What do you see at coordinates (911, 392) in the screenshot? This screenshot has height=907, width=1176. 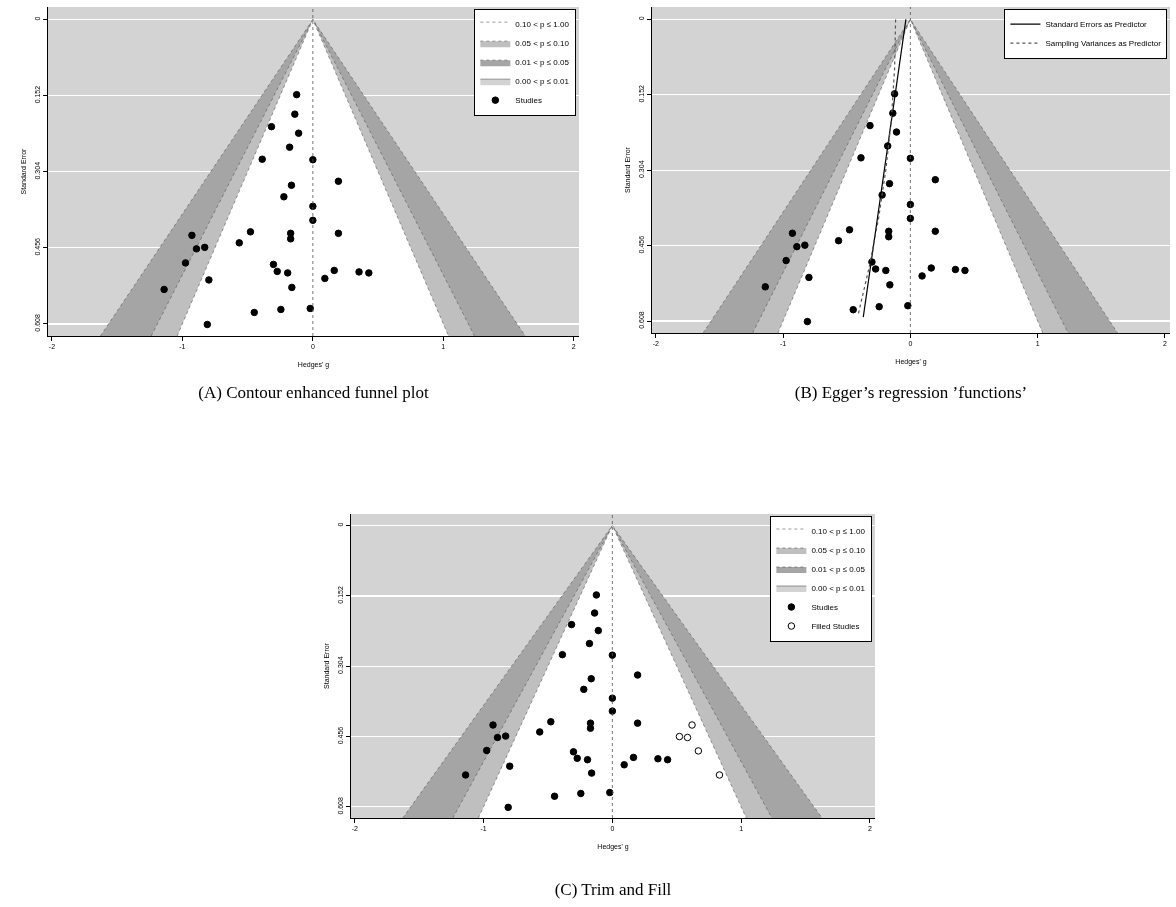 I see `text: (B) Egger’s regression ’functions’` at bounding box center [911, 392].